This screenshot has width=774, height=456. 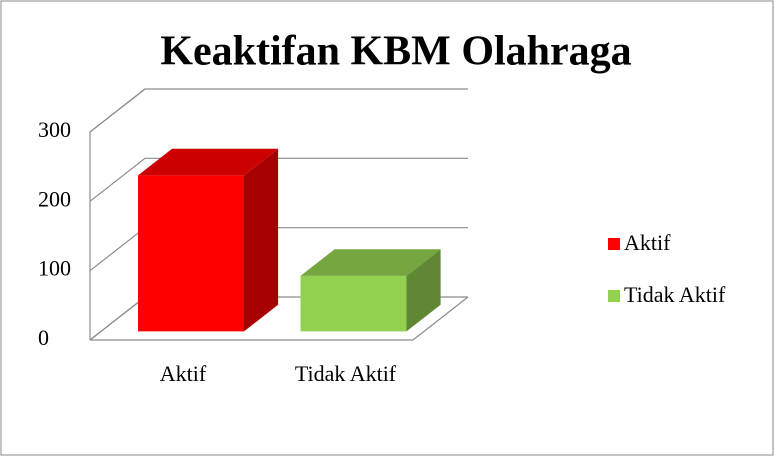 I want to click on x-tick-label: Tidak Aktif, so click(x=346, y=373).